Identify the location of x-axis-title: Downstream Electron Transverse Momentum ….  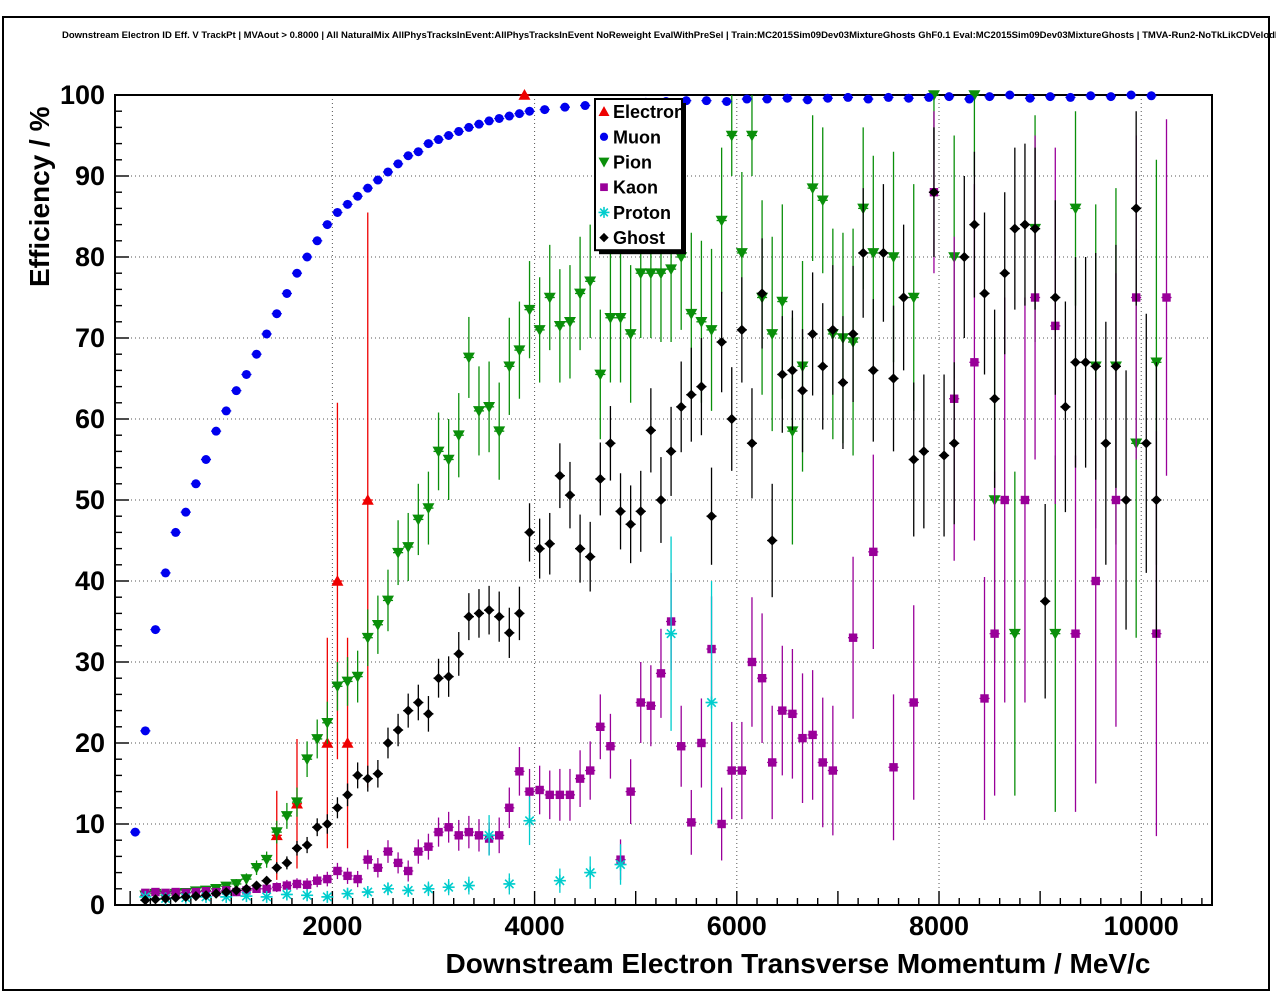
(798, 963).